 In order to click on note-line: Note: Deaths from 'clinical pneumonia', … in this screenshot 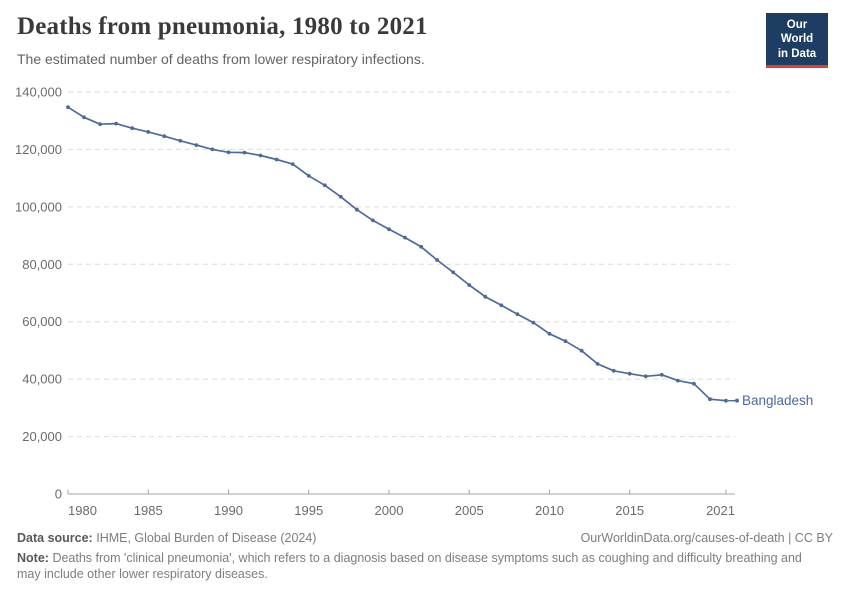, I will do `click(417, 566)`.